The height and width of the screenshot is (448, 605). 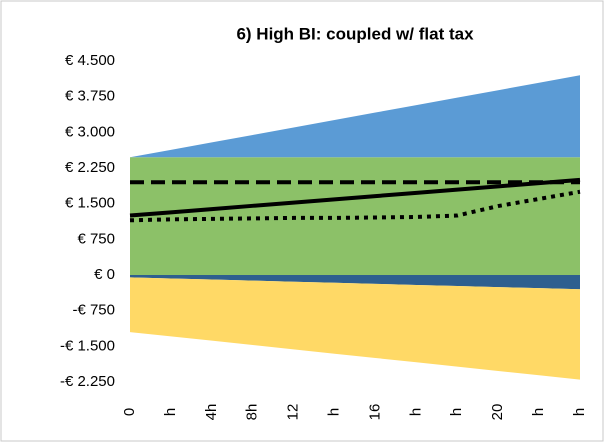 I want to click on x-tick-label: 8h, so click(x=252, y=412).